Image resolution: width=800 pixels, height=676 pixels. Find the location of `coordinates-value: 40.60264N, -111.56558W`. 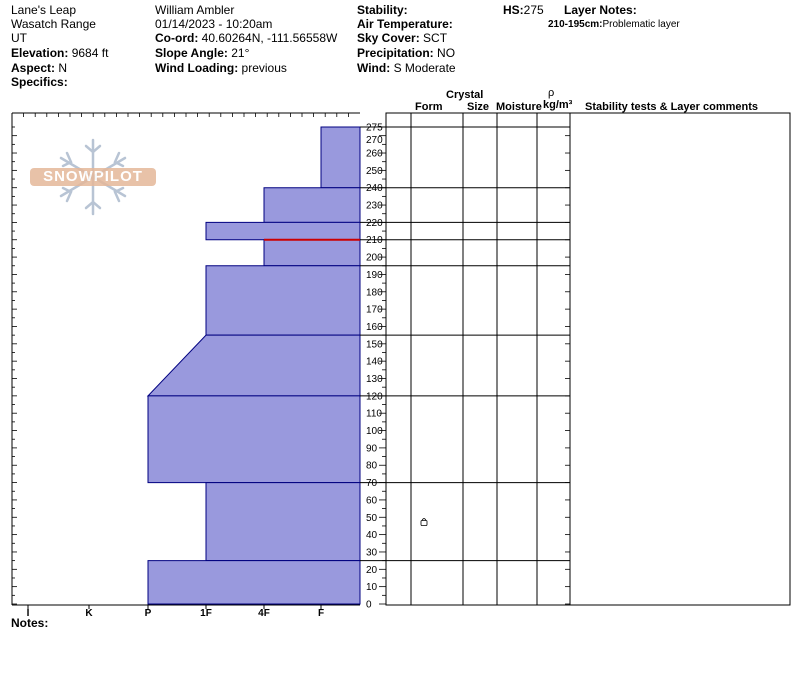

coordinates-value: 40.60264N, -111.56558W is located at coordinates (269, 38).